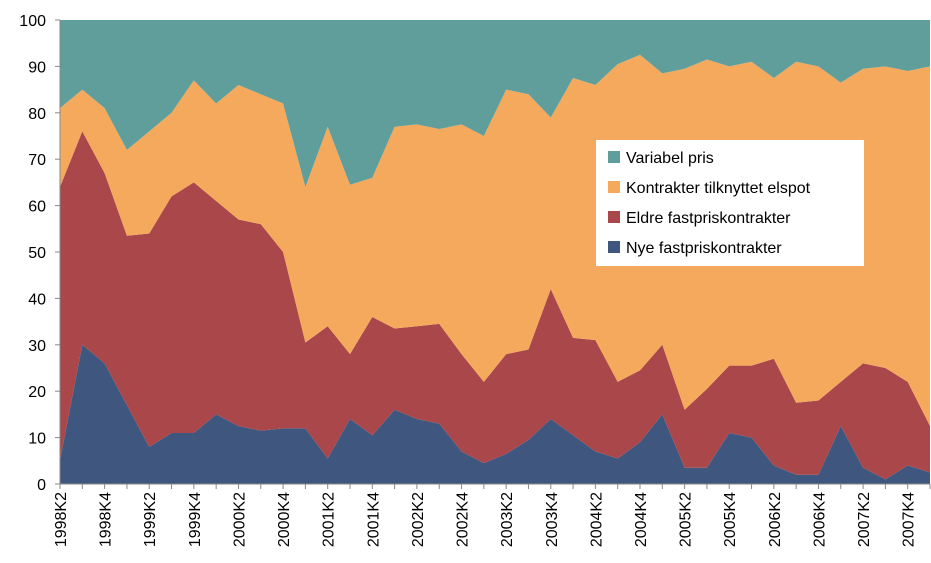  Describe the element at coordinates (708, 218) in the screenshot. I see `legend-label: Eldre fastpriskontrakter` at that location.